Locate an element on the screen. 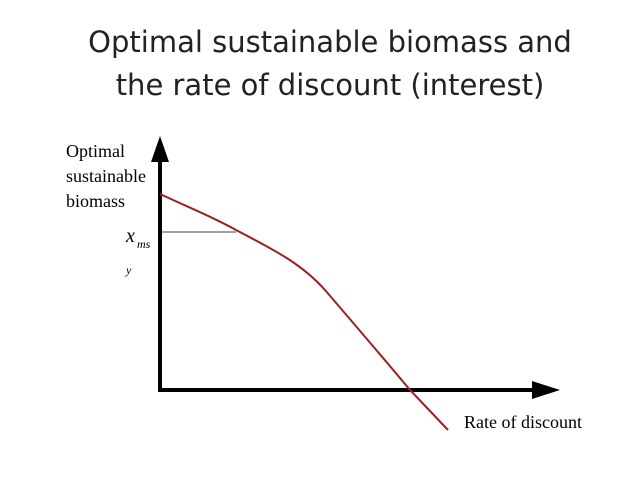 This screenshot has height=480, width=640. marker-subscript: y is located at coordinates (128, 270).